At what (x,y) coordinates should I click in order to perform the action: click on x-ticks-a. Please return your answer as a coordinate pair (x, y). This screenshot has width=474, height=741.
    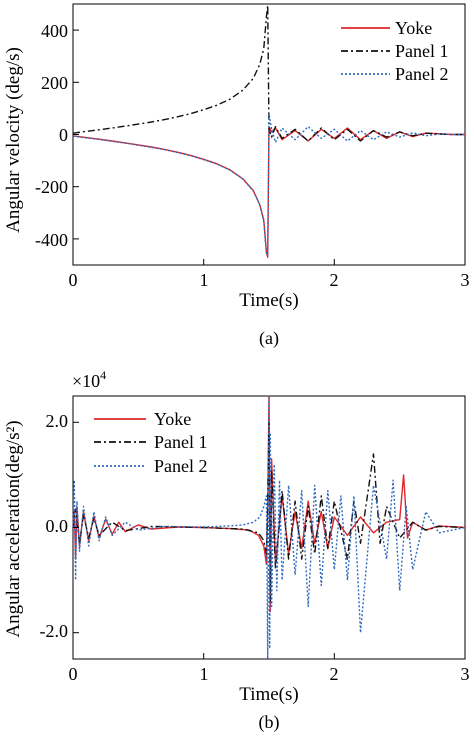
    Looking at the image, I should click on (269, 262).